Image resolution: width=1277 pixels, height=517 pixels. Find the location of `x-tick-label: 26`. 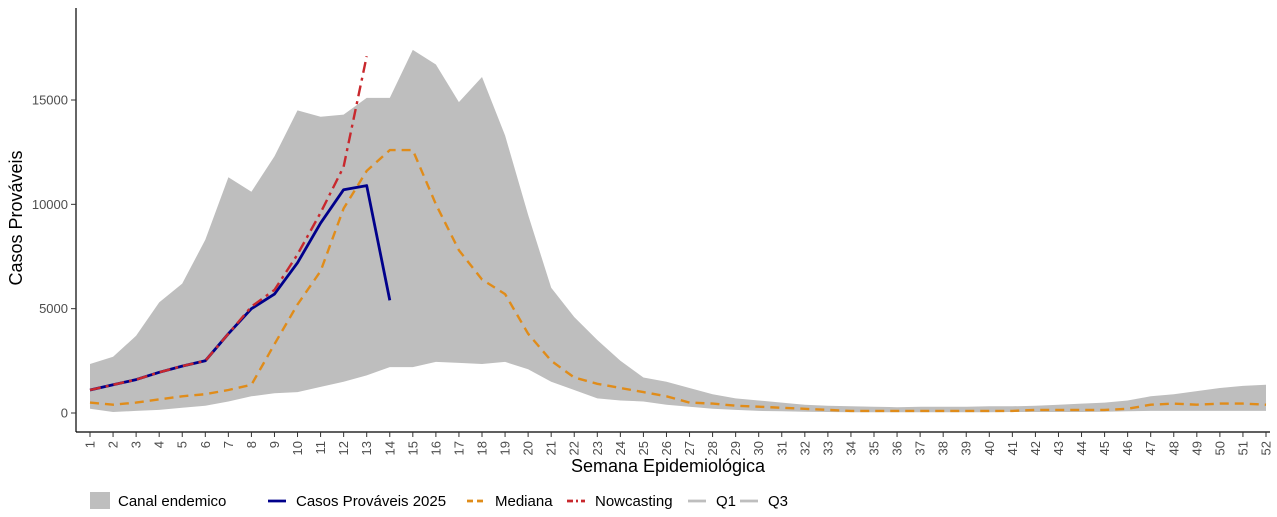

x-tick-label: 26 is located at coordinates (666, 448).